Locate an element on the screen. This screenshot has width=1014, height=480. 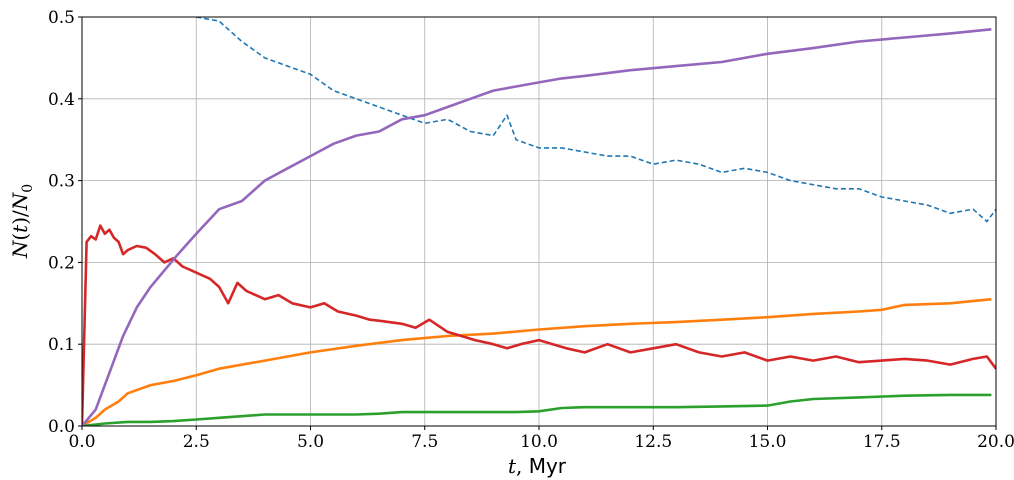
x-tick-label: 5.0 is located at coordinates (310, 442).